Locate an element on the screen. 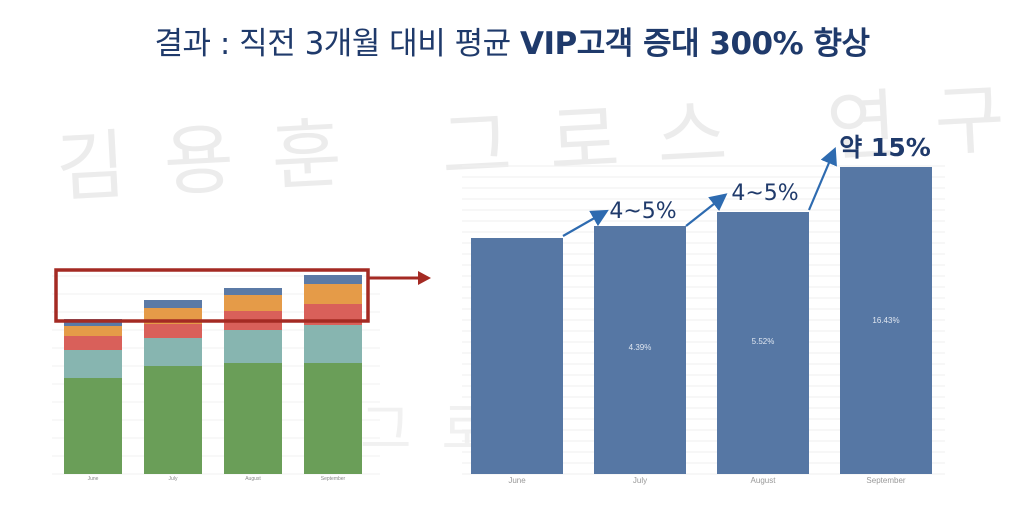  right-bar-label: 4.39% is located at coordinates (640, 347).